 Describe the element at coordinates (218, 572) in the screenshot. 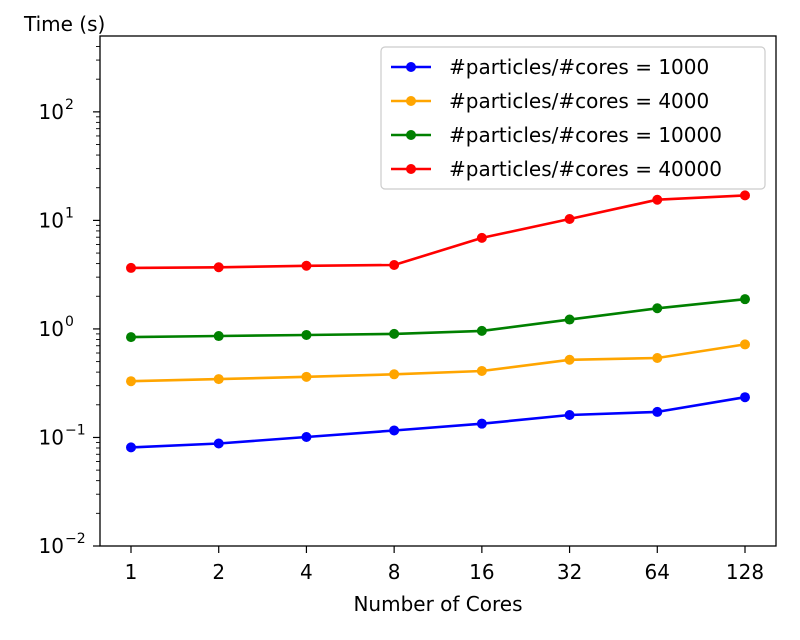

I see `x-tick-label: 2` at that location.